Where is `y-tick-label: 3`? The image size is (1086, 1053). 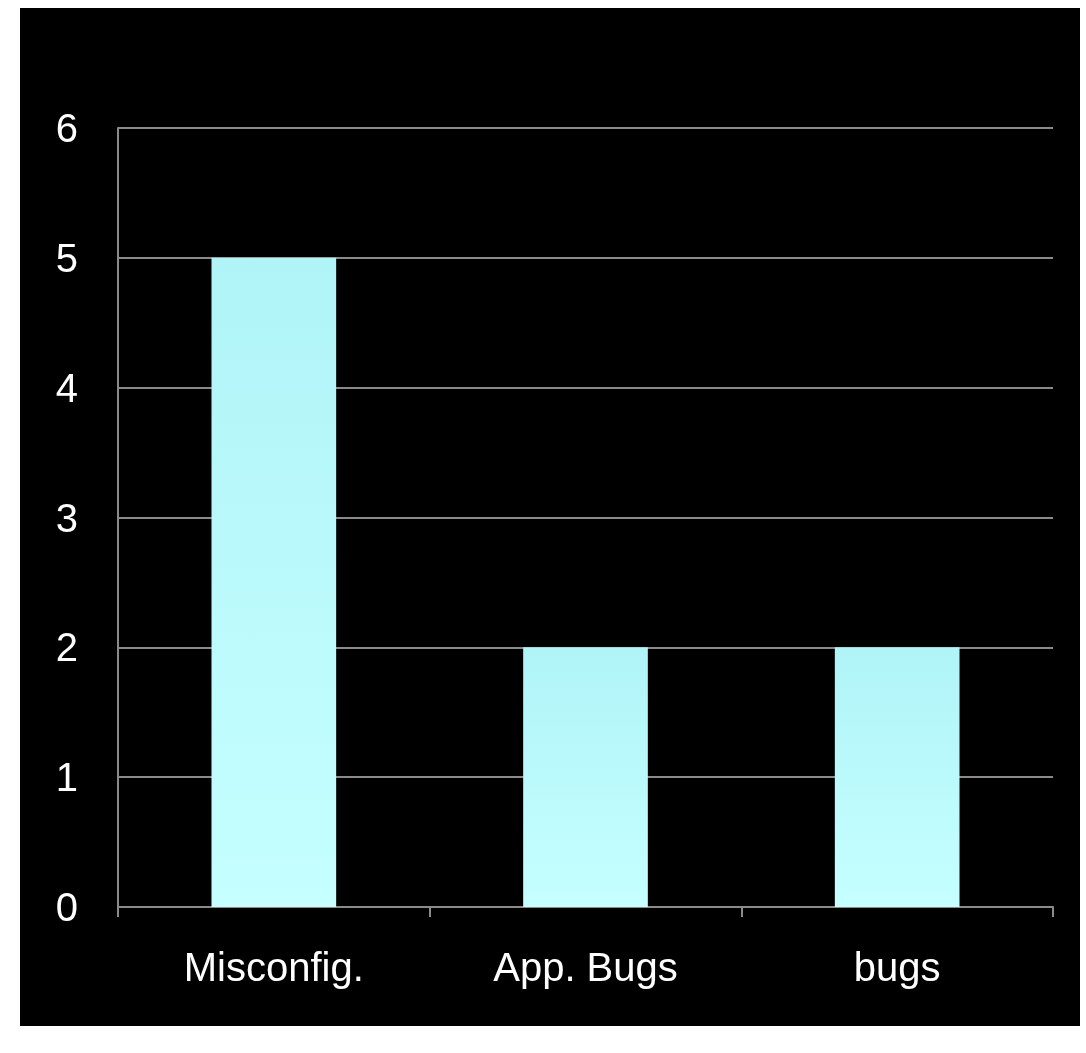 y-tick-label: 3 is located at coordinates (66, 517).